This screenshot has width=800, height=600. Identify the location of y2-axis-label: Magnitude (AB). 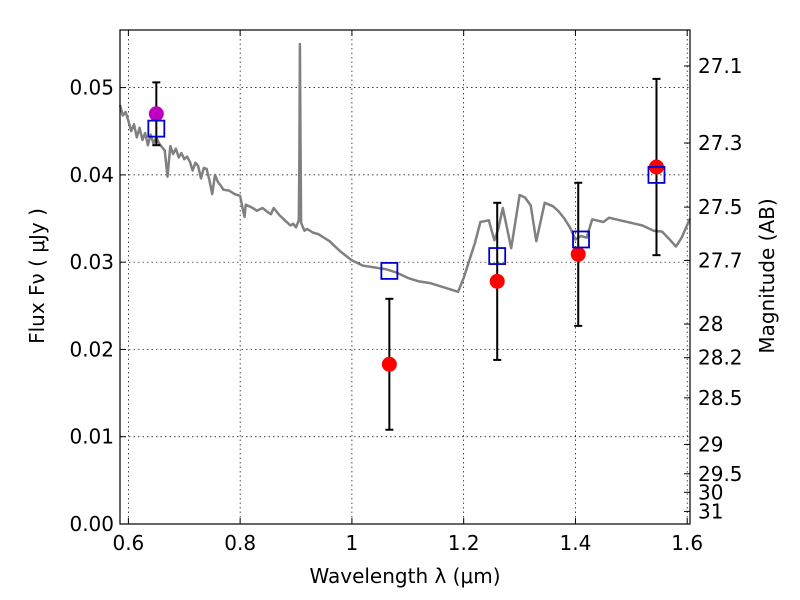
(767, 275).